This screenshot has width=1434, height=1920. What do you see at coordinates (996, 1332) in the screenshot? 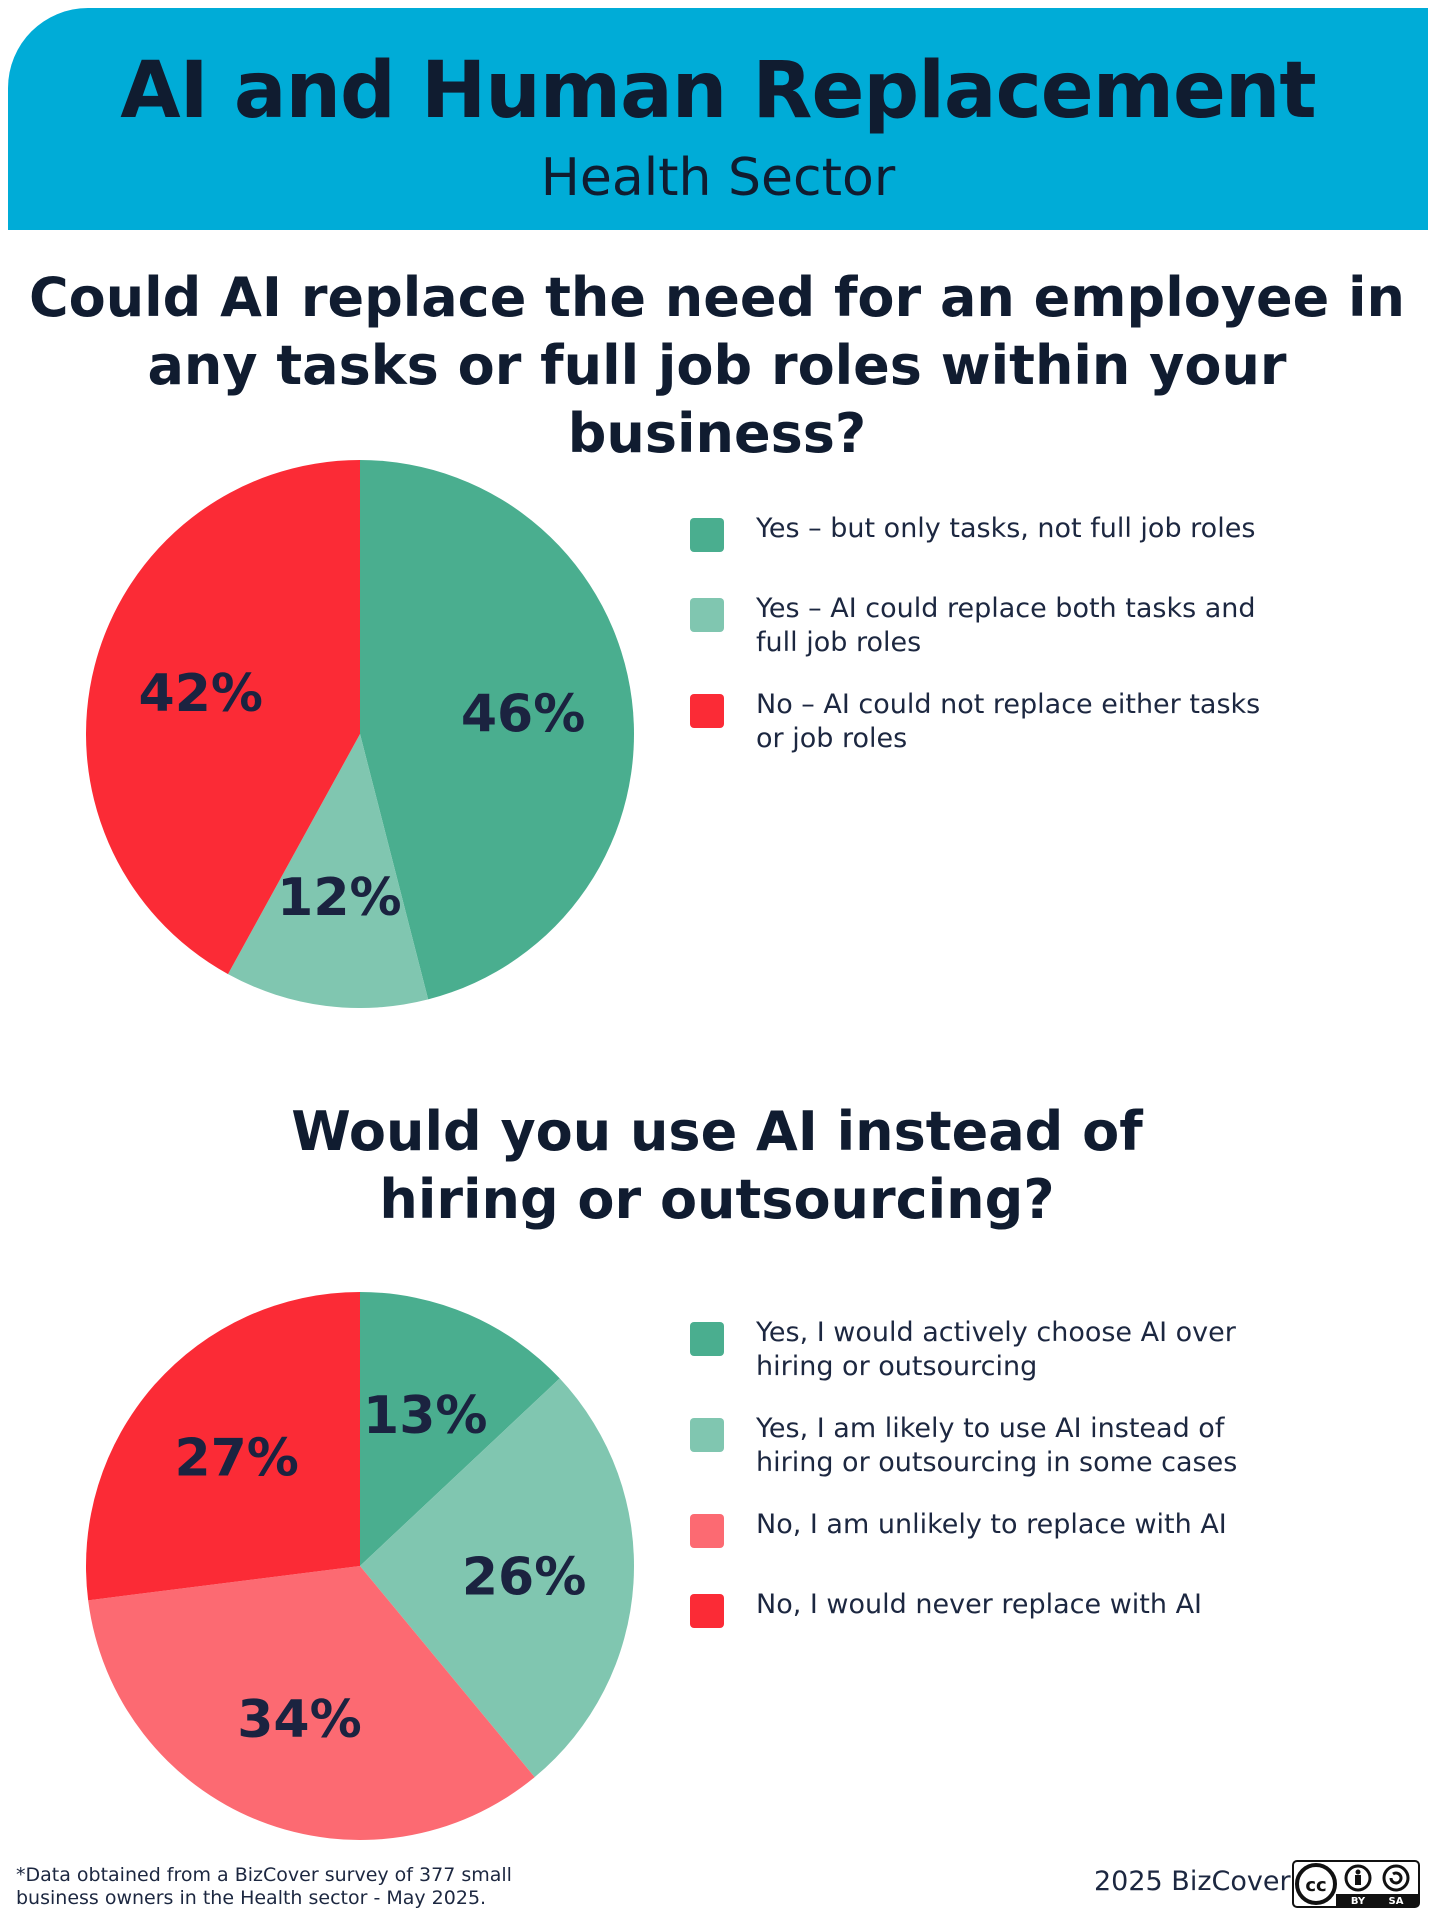
I see `legend-label-line-1: Yes, I would actively choose AI over` at bounding box center [996, 1332].